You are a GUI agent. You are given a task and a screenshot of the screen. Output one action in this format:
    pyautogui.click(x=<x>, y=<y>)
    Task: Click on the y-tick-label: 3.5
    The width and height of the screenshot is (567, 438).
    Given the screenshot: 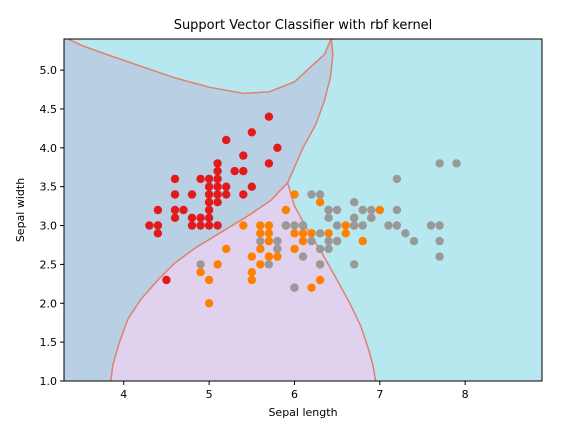 What is the action you would take?
    pyautogui.click(x=49, y=187)
    